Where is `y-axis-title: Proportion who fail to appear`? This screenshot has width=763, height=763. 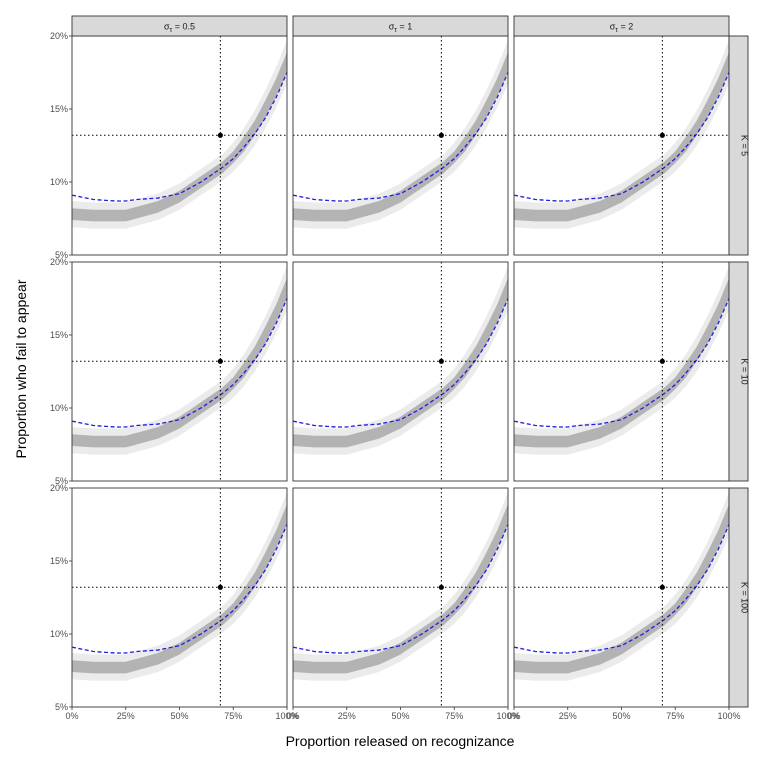 y-axis-title: Proportion who fail to appear is located at coordinates (21, 368).